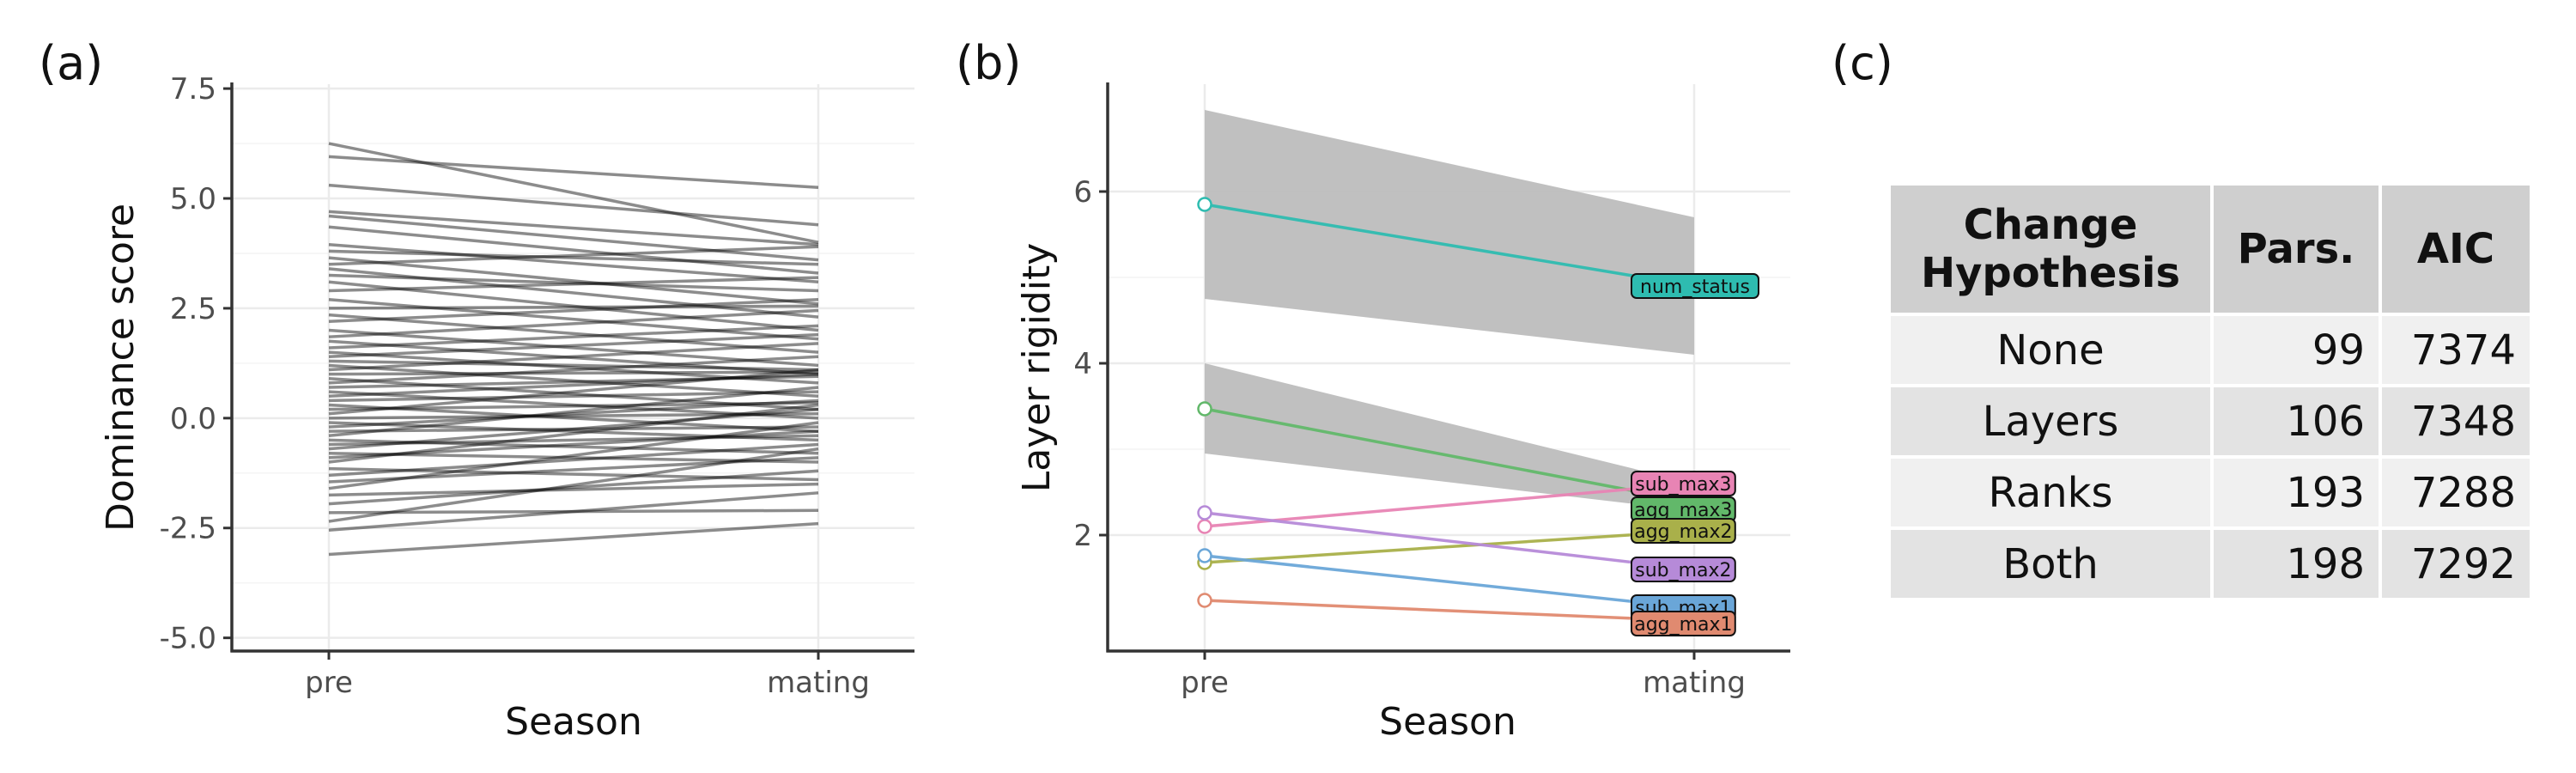 The width and height of the screenshot is (2576, 773). I want to click on y-tick-label: -2.5, so click(188, 529).